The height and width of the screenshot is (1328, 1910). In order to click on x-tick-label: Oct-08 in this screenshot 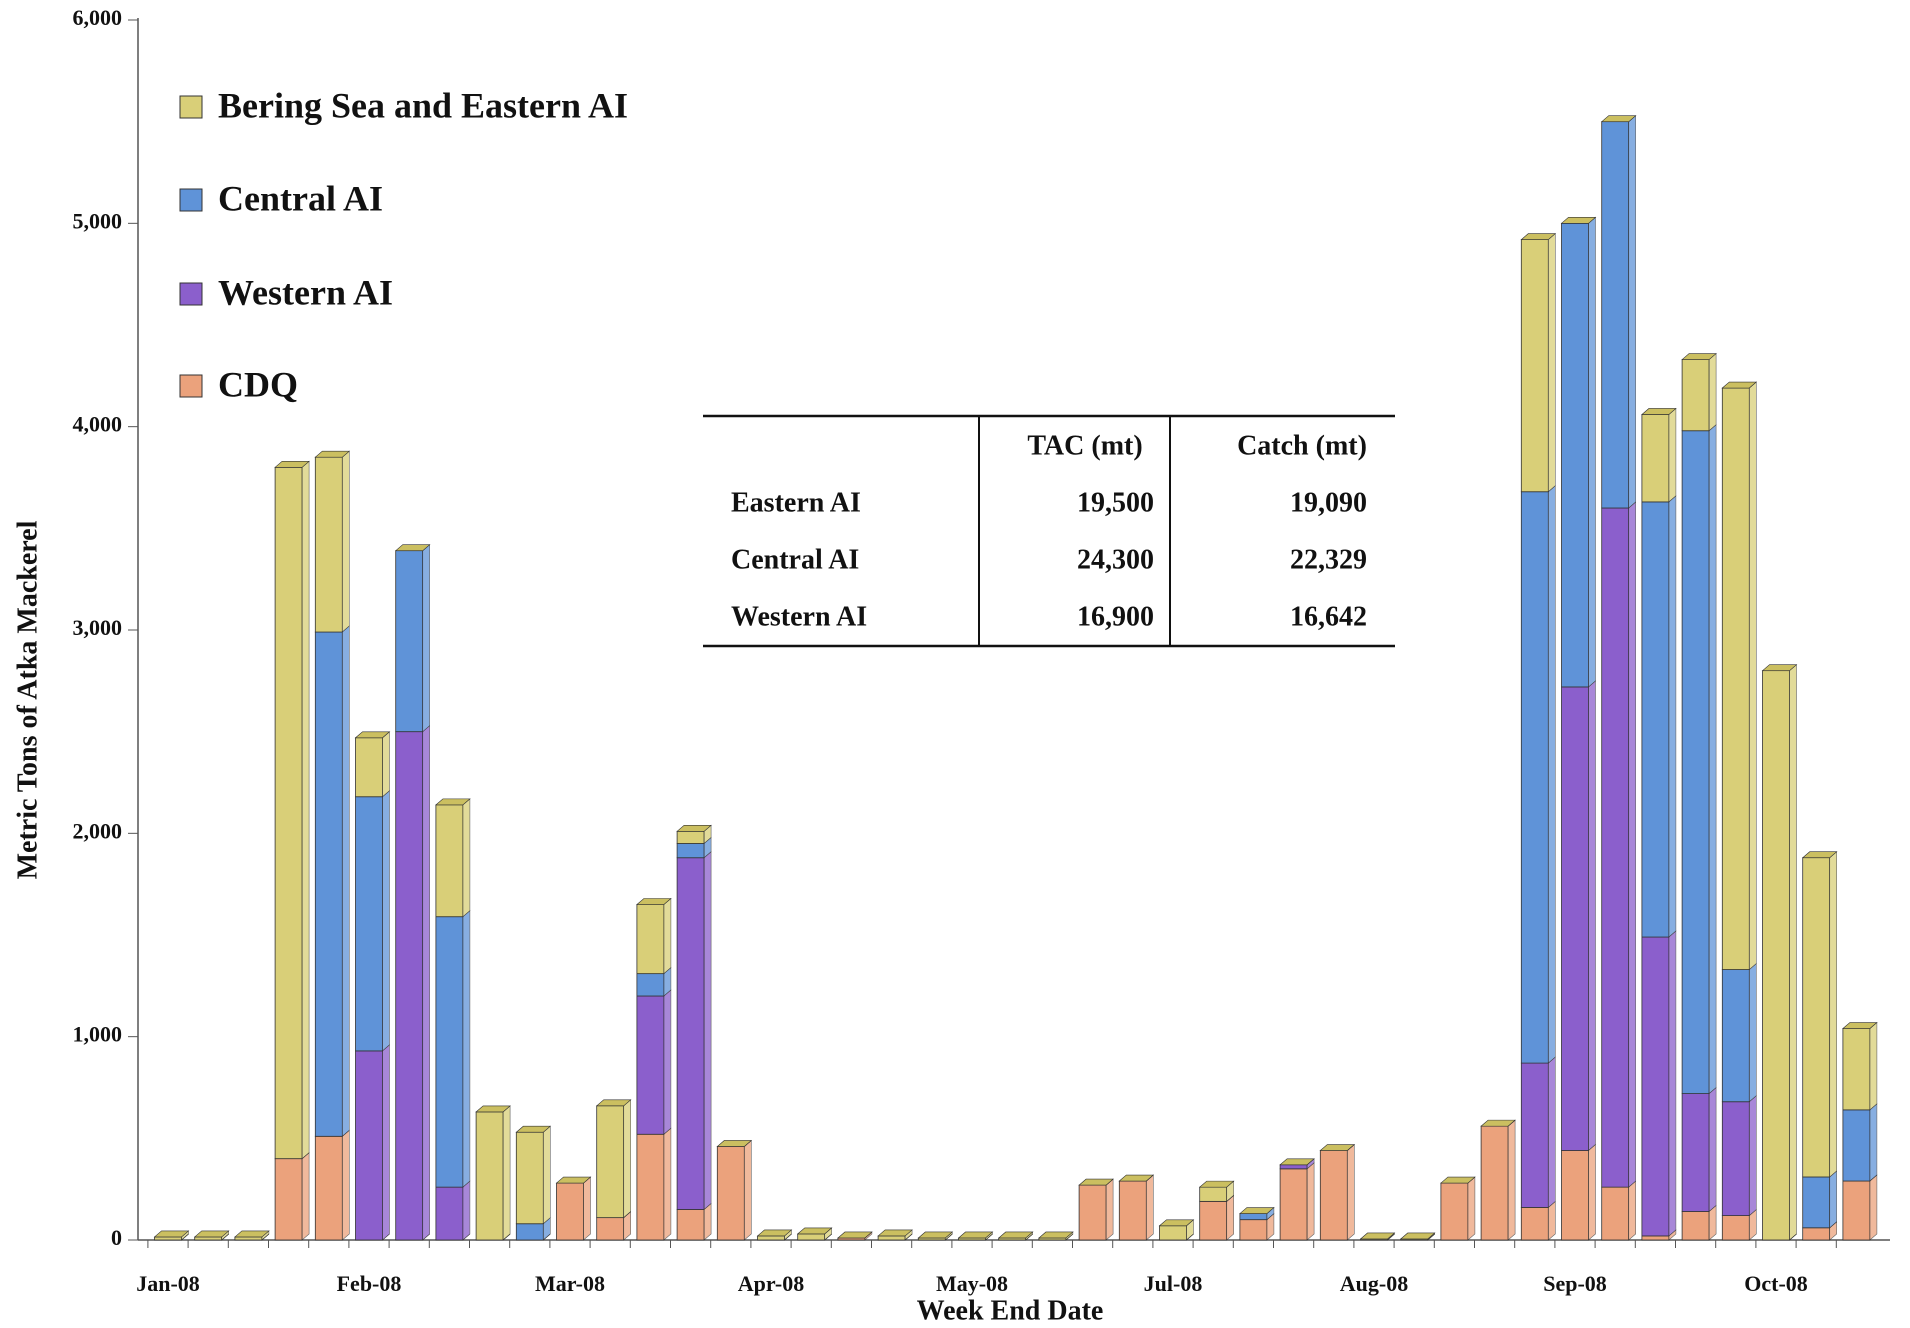, I will do `click(1776, 1283)`.